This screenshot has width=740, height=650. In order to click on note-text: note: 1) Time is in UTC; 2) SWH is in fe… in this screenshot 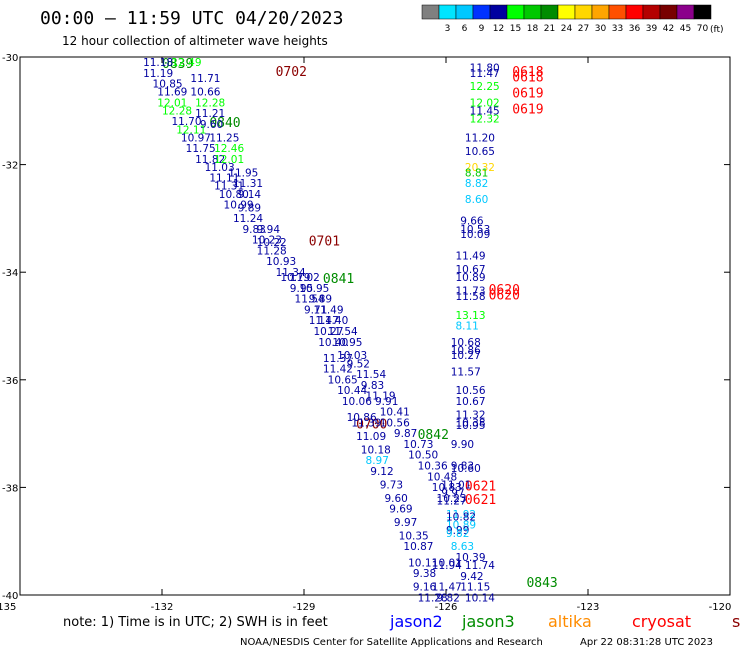, I will do `click(195, 622)`.